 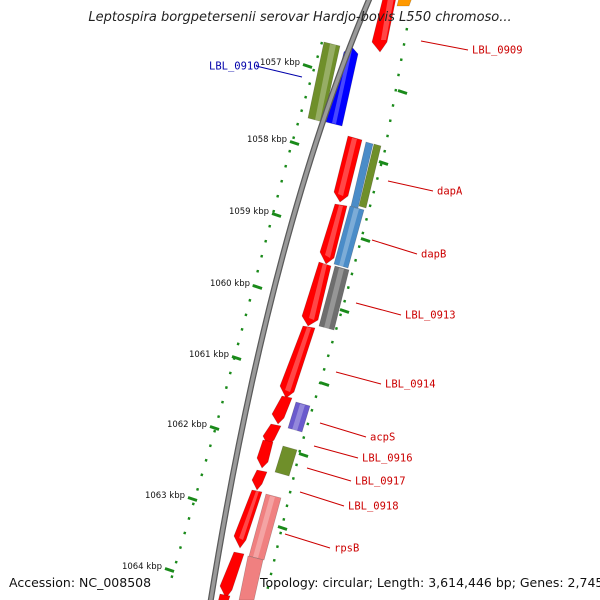 What do you see at coordinates (249, 515) in the screenshot?
I see `gene-red-9-highlight` at bounding box center [249, 515].